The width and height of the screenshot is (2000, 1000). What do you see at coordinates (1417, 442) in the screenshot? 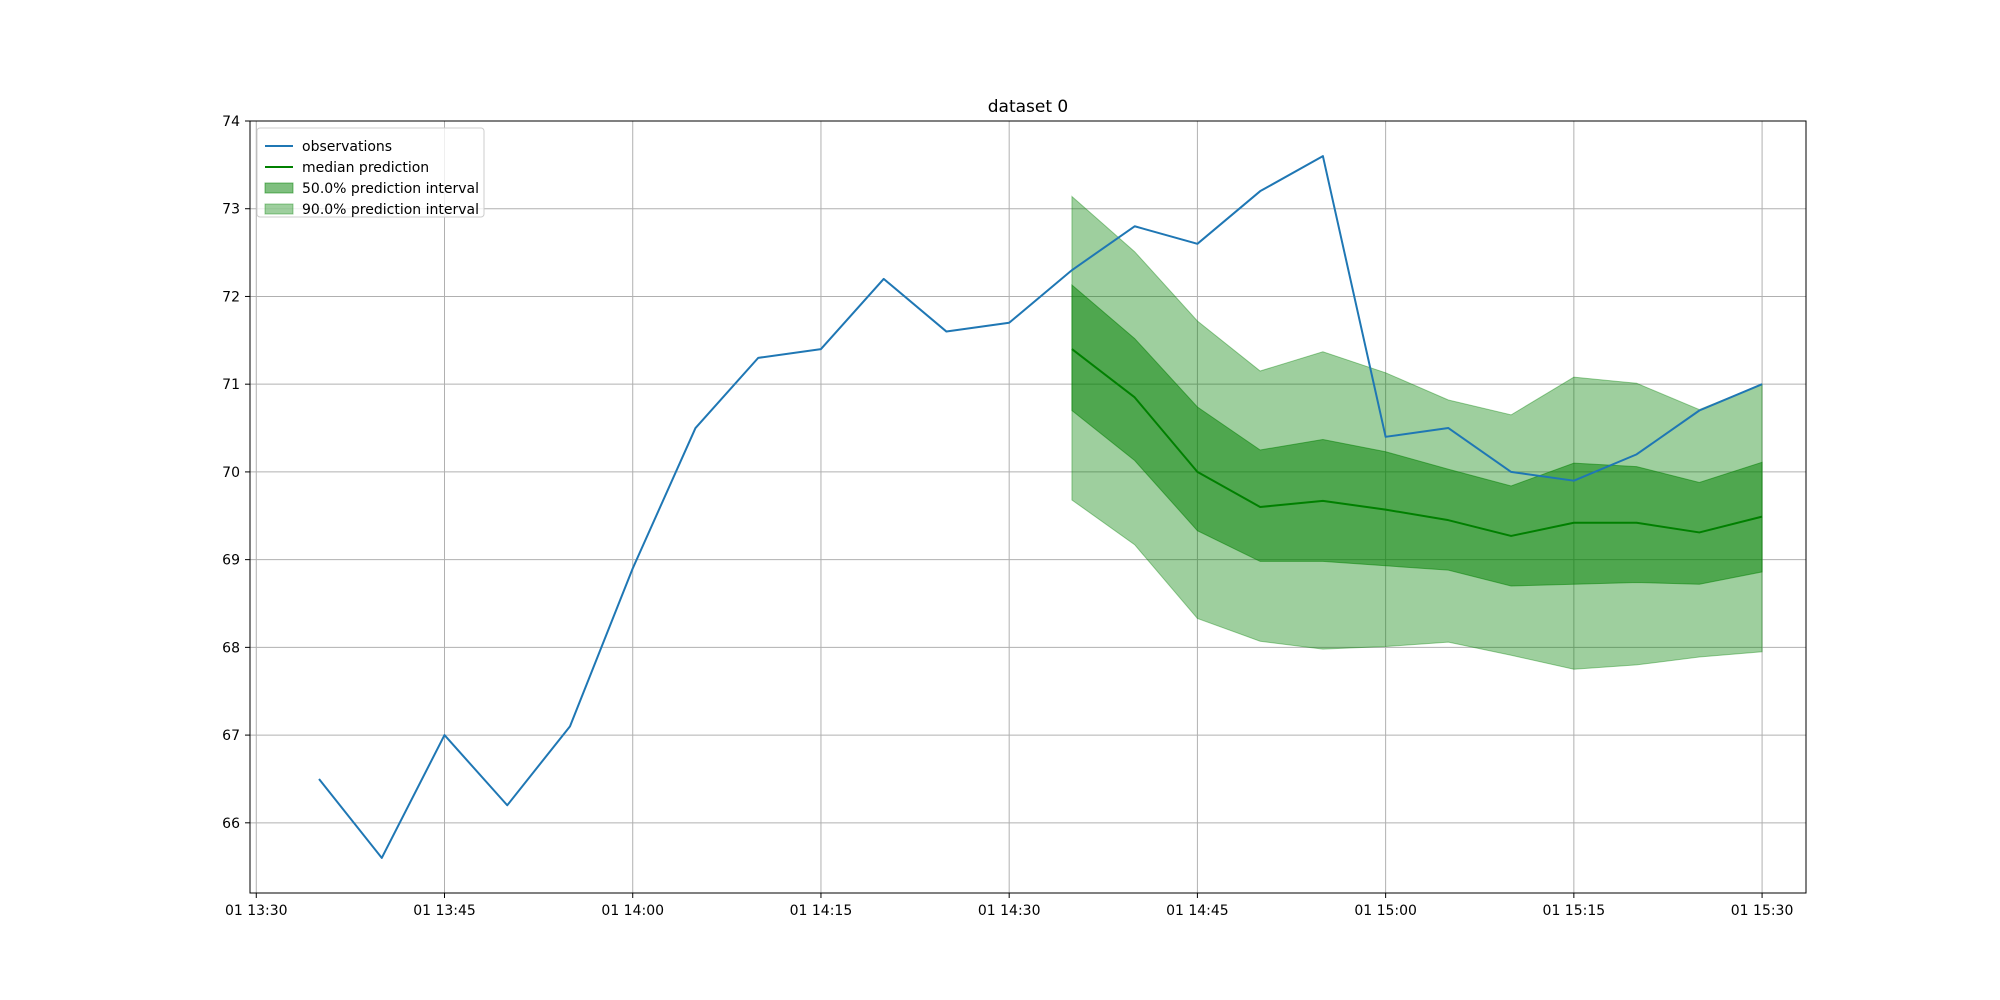
I see `median-prediction-line` at bounding box center [1417, 442].